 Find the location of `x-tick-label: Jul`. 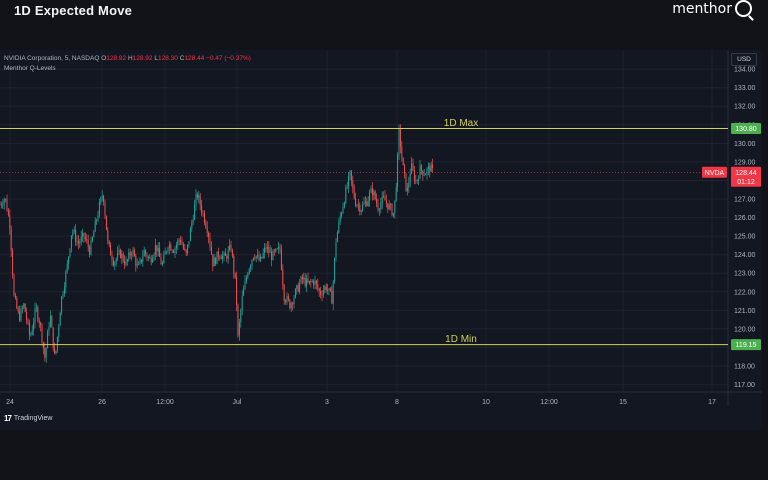

x-tick-label: Jul is located at coordinates (237, 402).